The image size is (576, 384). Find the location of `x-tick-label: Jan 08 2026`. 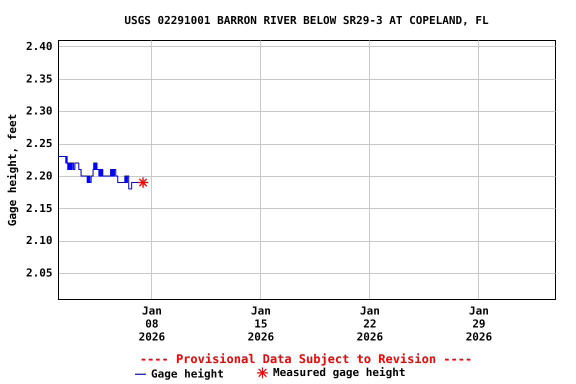

x-tick-label: Jan 08 2026 is located at coordinates (152, 324).